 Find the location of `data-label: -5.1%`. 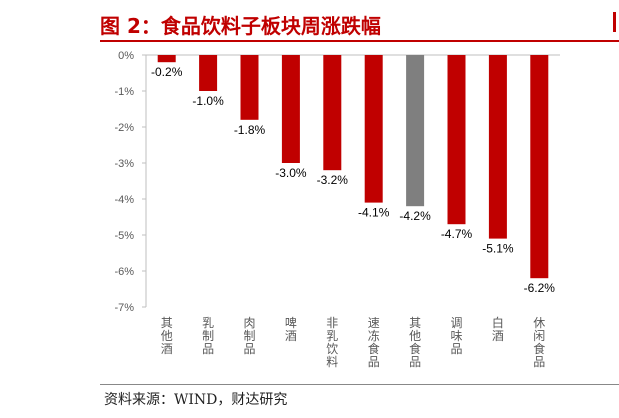

data-label: -5.1% is located at coordinates (498, 249).